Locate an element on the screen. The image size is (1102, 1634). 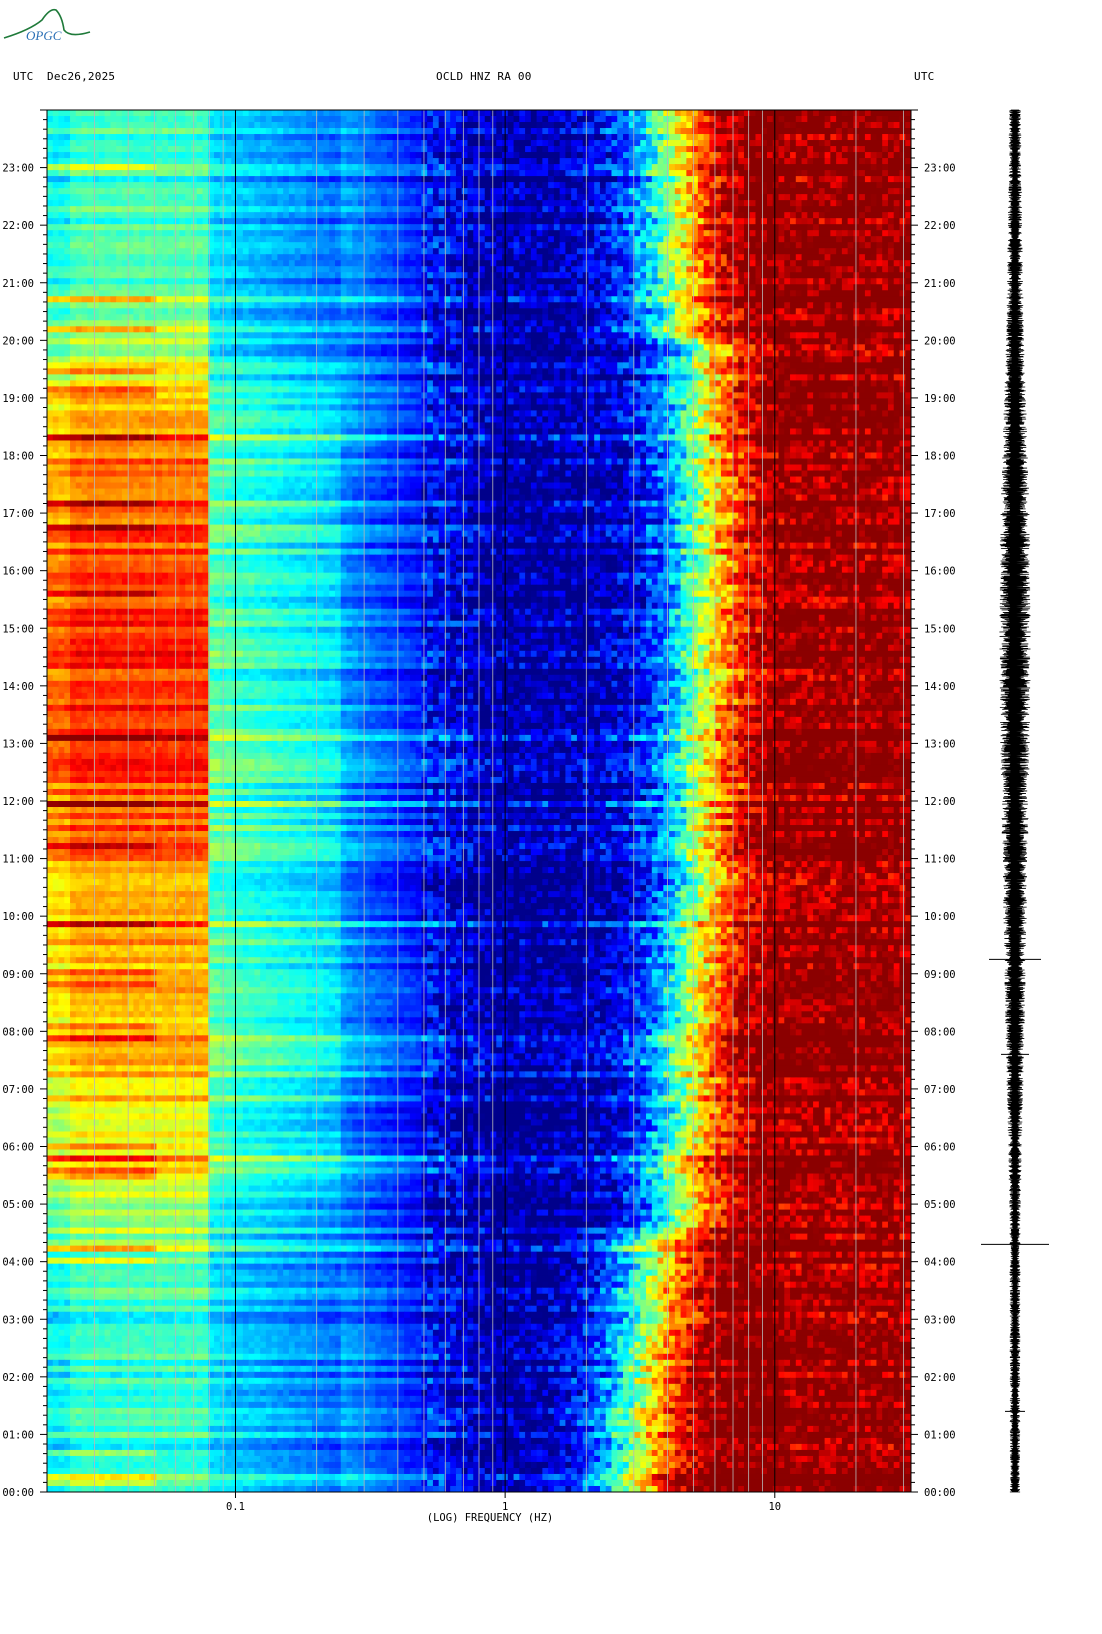
y-tick-label-left: 02:00 is located at coordinates (18, 1378).